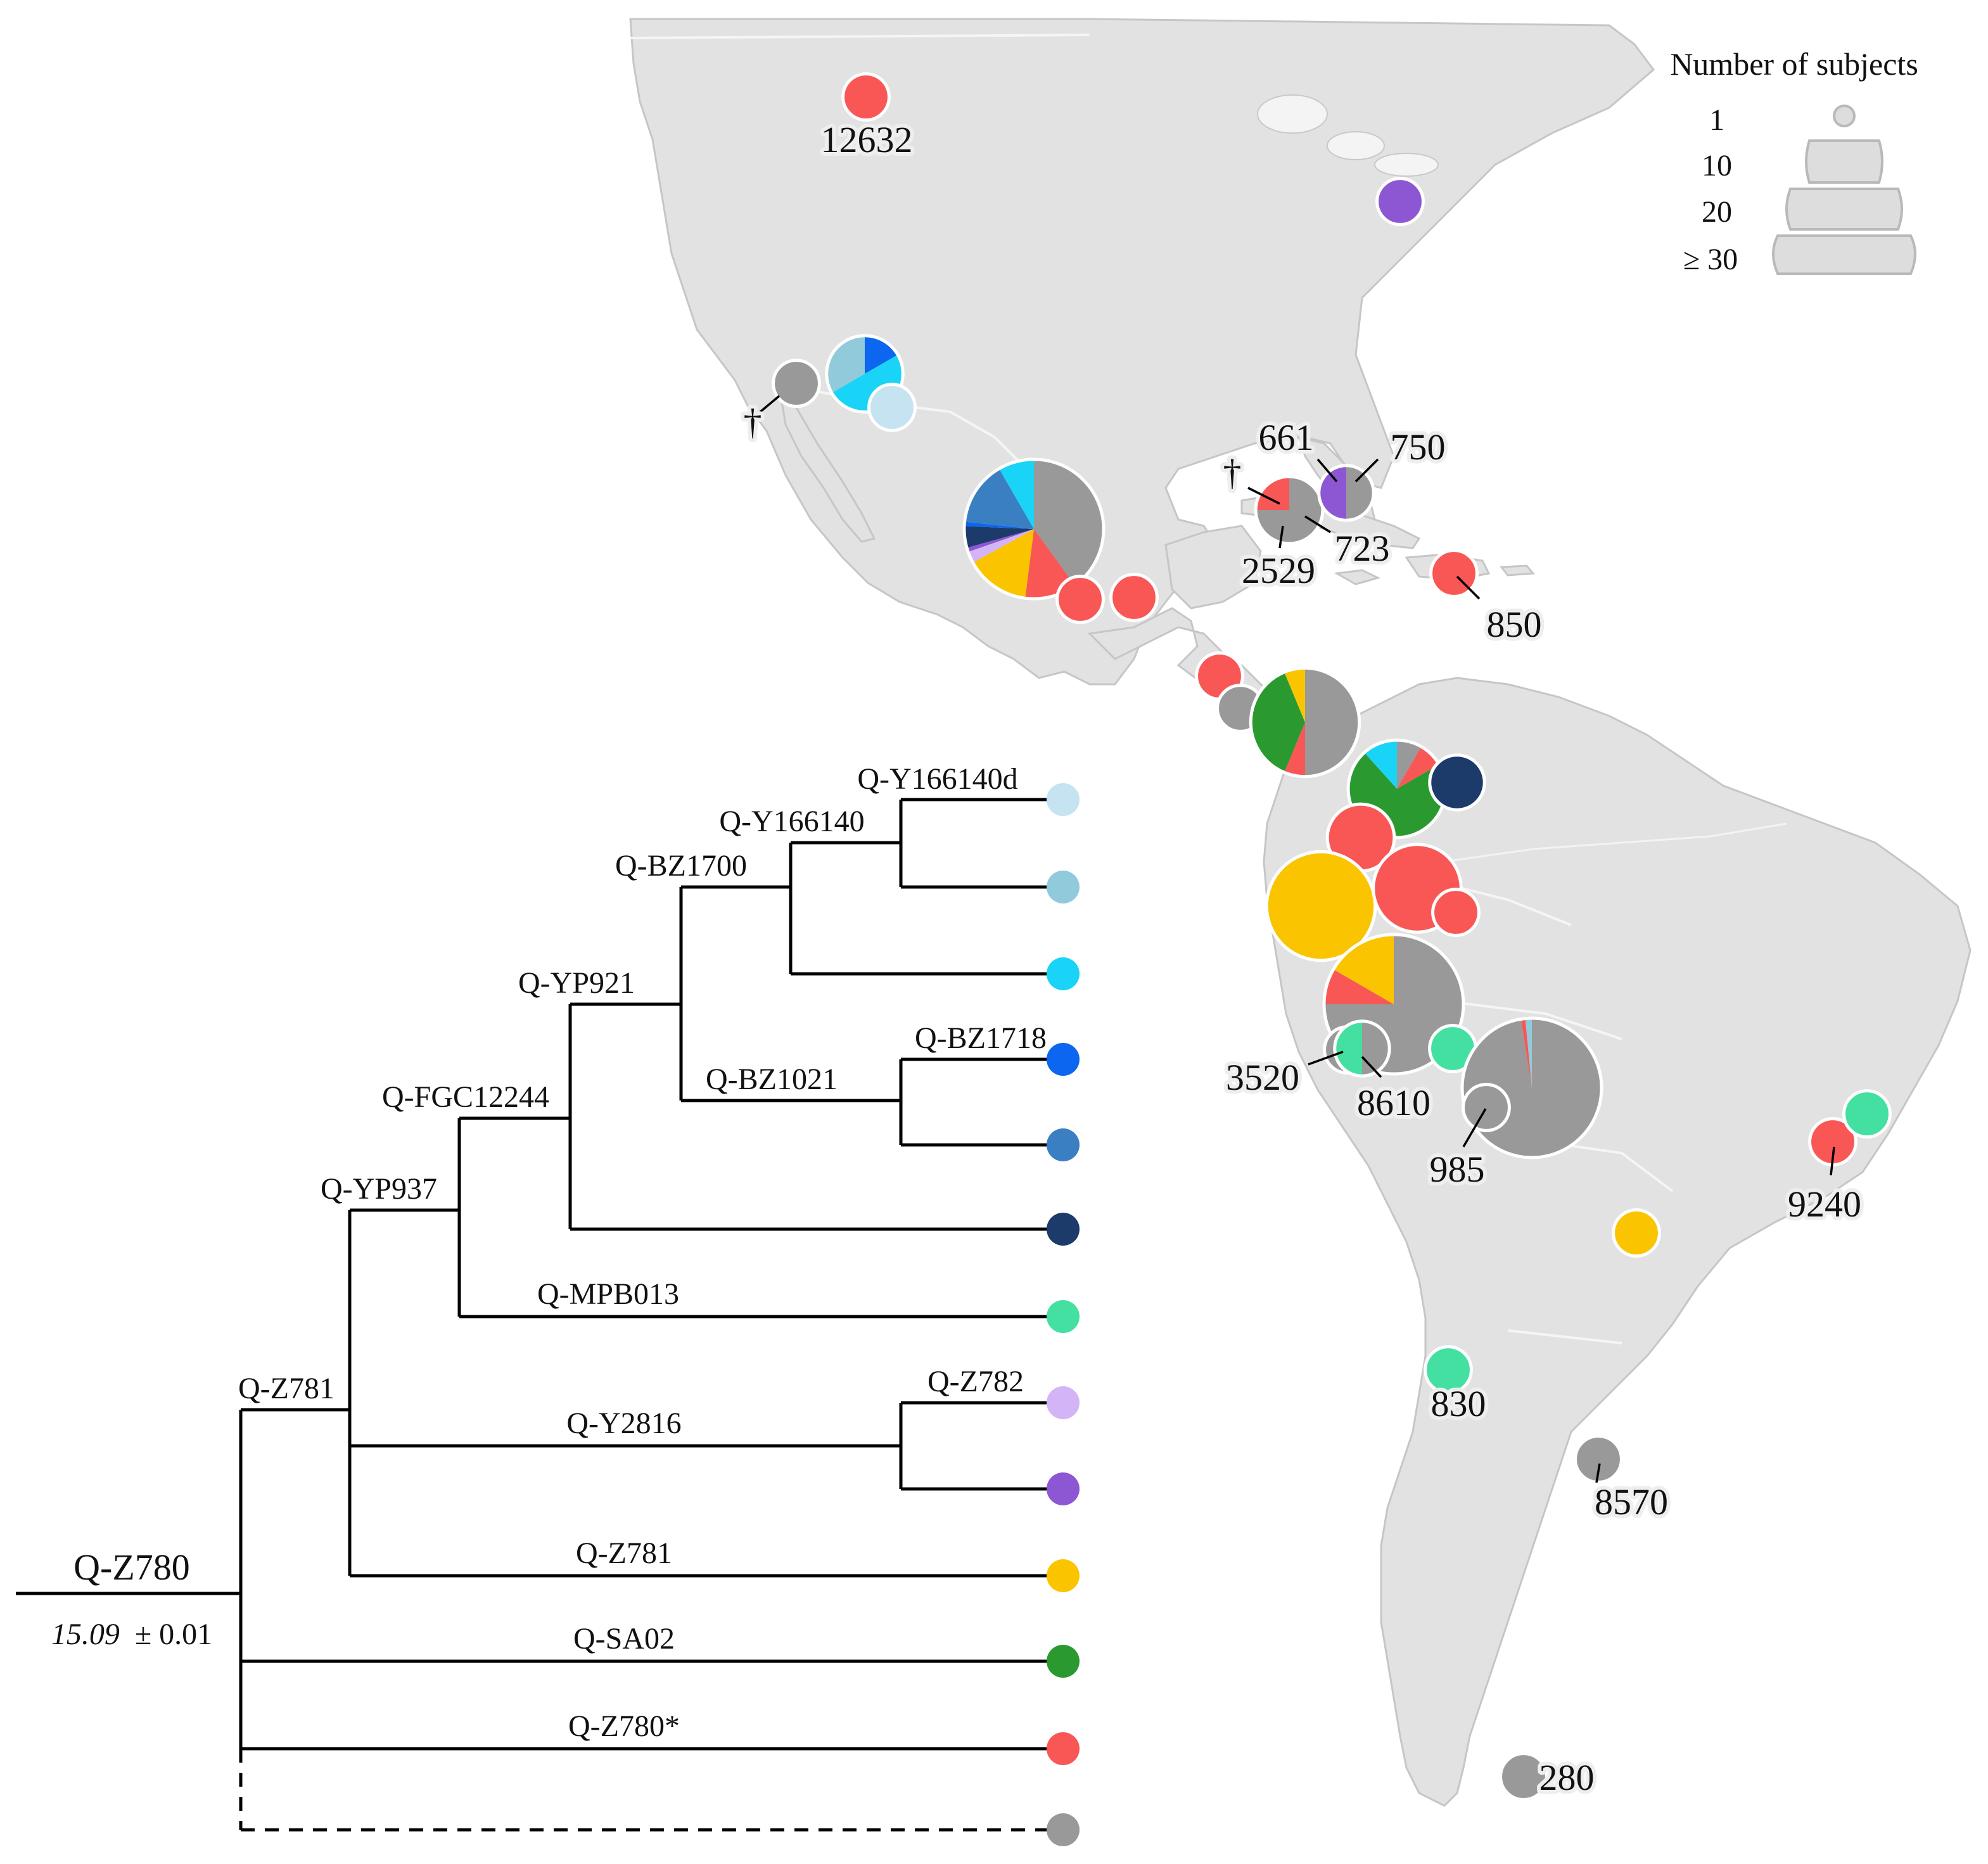 This screenshot has width=1988, height=1864. Describe the element at coordinates (623, 1423) in the screenshot. I see `node-label-y2816: Q-Y2816` at that location.